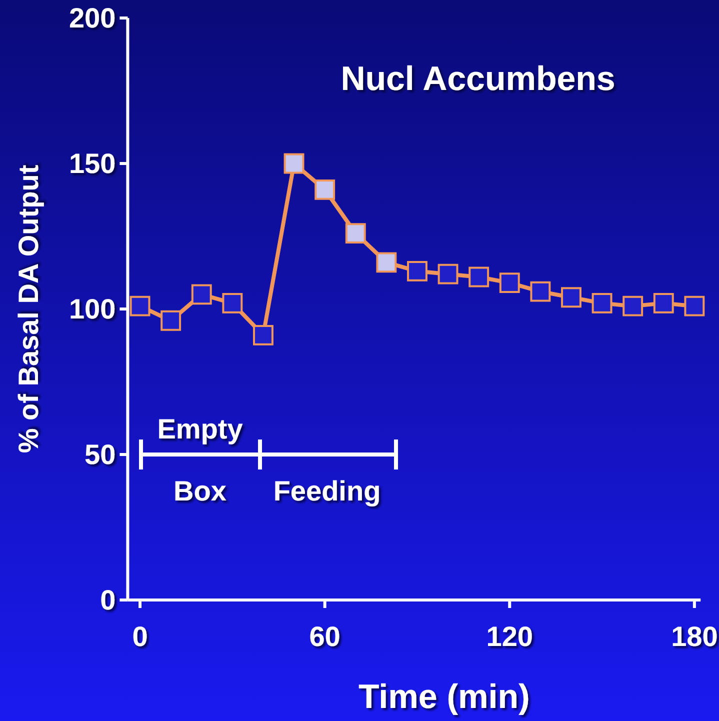  What do you see at coordinates (327, 491) in the screenshot?
I see `annotation: Feeding` at bounding box center [327, 491].